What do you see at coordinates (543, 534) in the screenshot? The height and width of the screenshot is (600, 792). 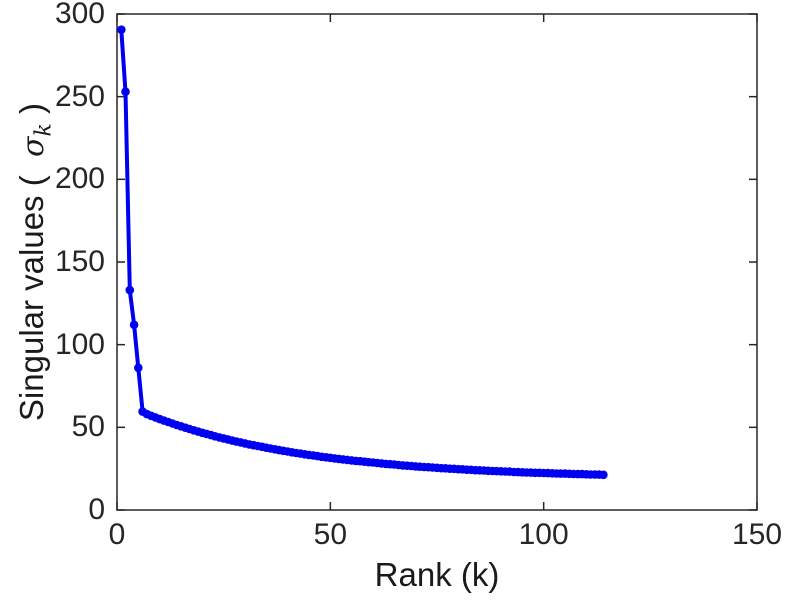 I see `x-tick-label: 100` at bounding box center [543, 534].